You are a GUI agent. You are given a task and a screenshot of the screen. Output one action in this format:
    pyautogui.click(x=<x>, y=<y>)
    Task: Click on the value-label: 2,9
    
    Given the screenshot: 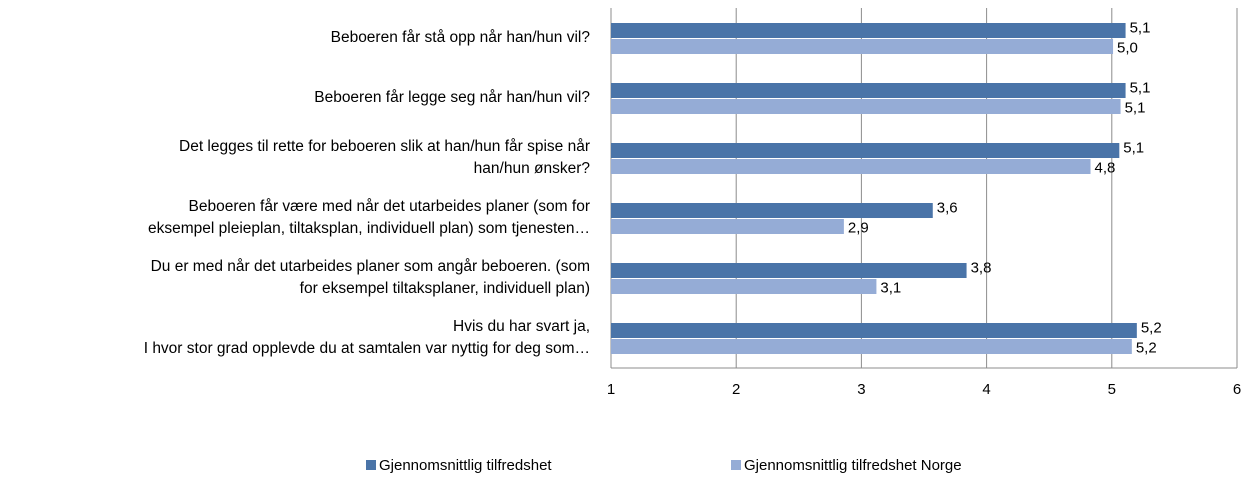 What is the action you would take?
    pyautogui.click(x=858, y=227)
    